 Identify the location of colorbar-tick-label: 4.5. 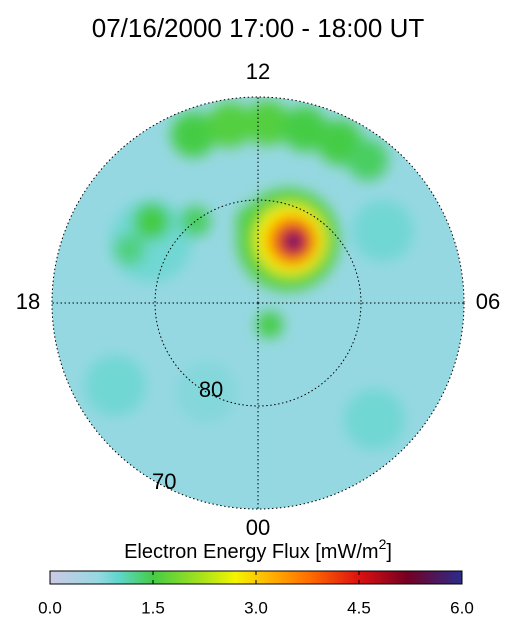
(359, 607).